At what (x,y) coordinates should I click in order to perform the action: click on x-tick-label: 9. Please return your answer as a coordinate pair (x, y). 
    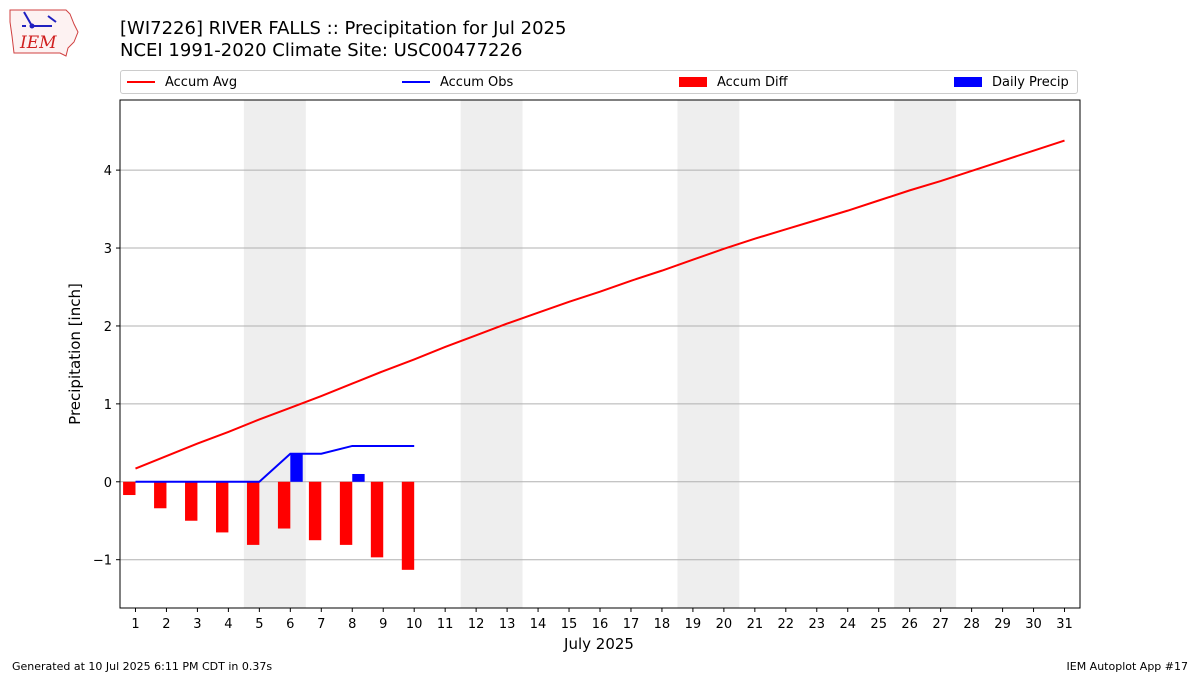
    Looking at the image, I should click on (383, 624).